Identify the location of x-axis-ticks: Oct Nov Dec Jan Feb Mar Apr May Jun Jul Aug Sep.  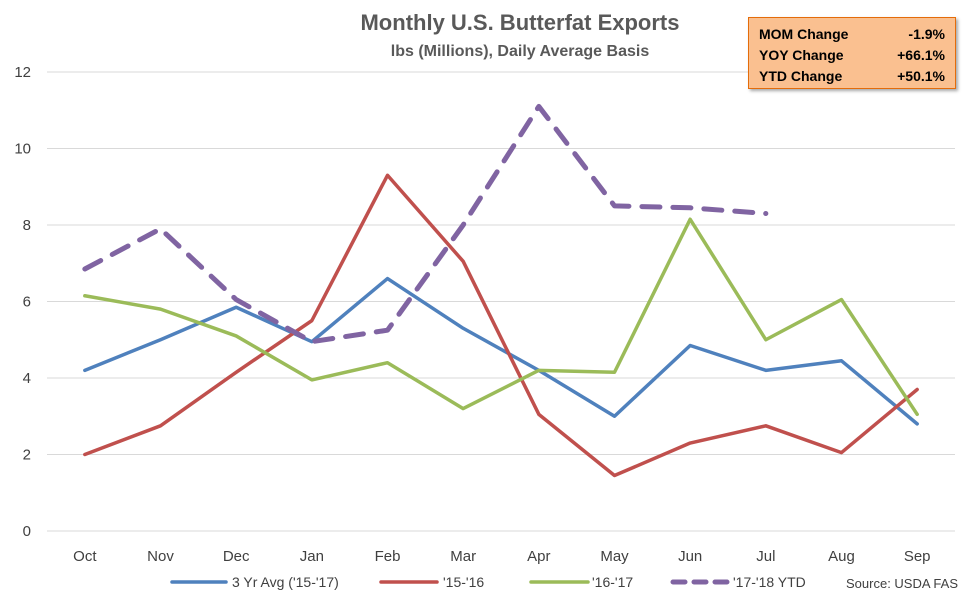
(501, 556).